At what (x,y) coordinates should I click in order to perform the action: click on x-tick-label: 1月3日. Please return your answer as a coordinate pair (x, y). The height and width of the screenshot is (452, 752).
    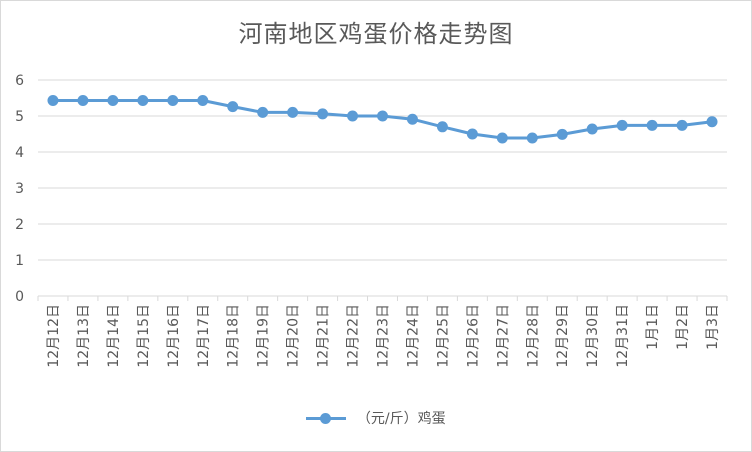
    Looking at the image, I should click on (713, 327).